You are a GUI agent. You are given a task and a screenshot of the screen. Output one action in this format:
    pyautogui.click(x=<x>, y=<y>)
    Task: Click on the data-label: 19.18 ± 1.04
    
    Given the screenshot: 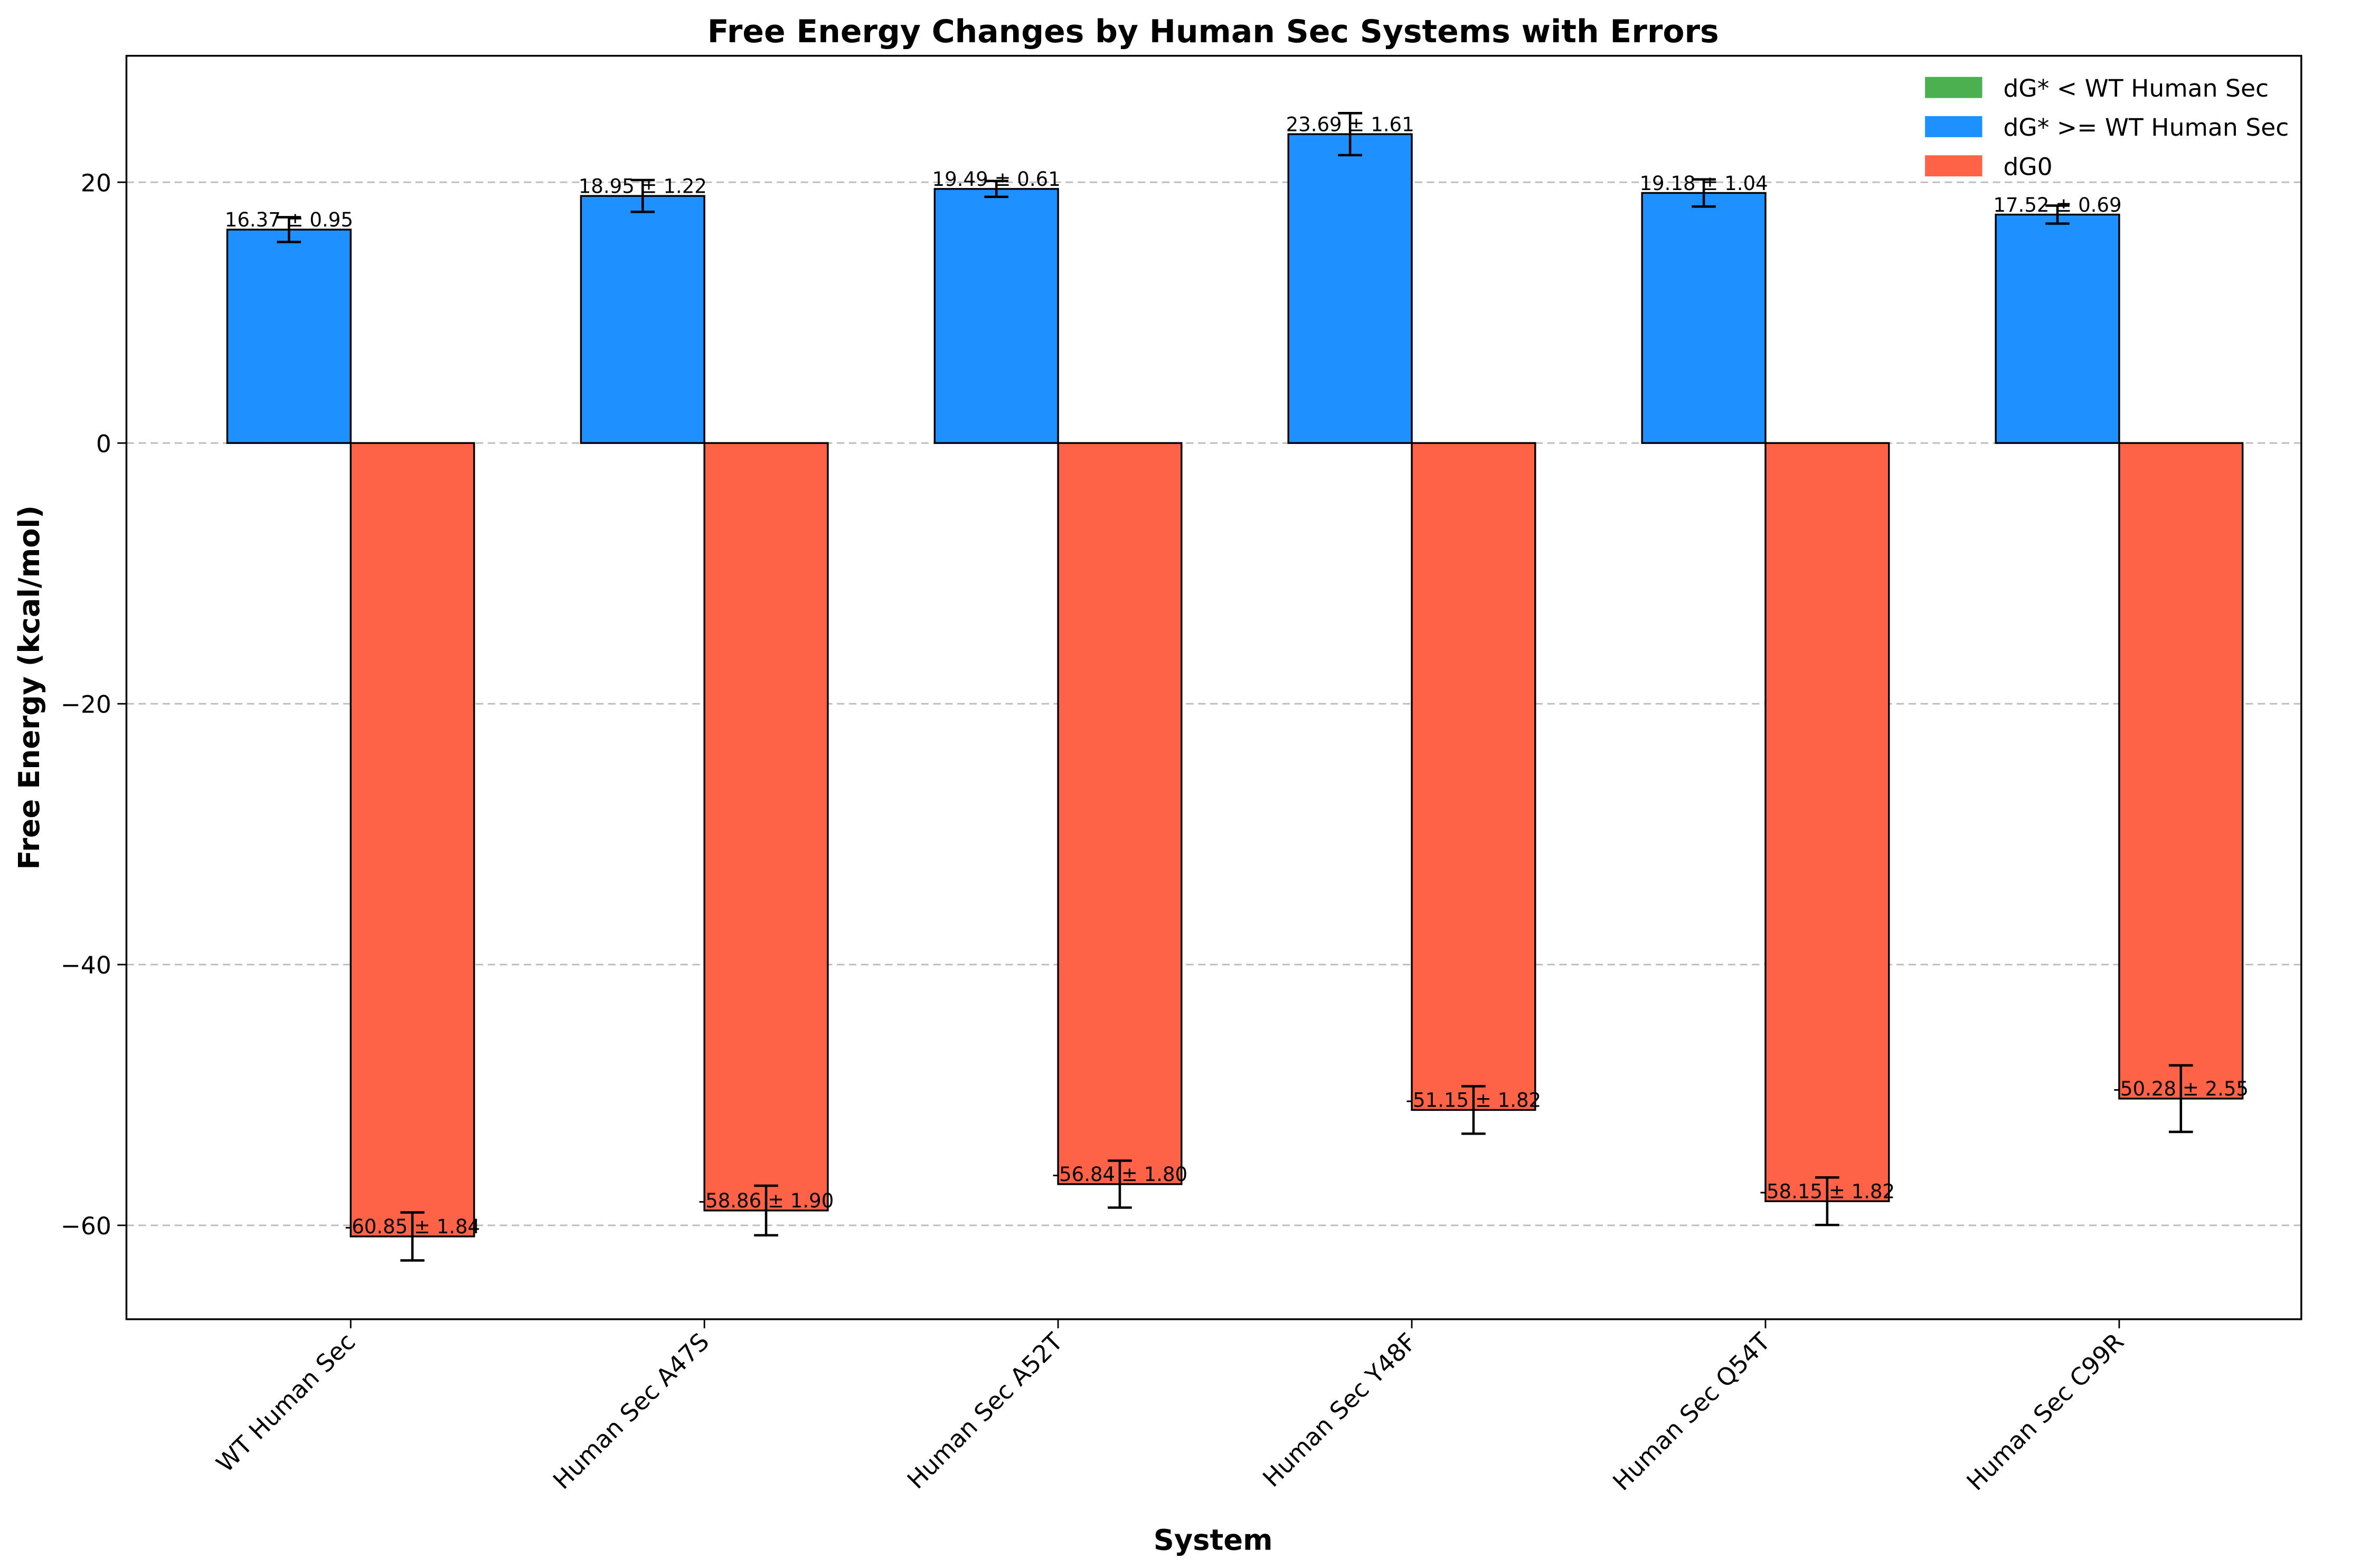 What is the action you would take?
    pyautogui.click(x=1704, y=183)
    